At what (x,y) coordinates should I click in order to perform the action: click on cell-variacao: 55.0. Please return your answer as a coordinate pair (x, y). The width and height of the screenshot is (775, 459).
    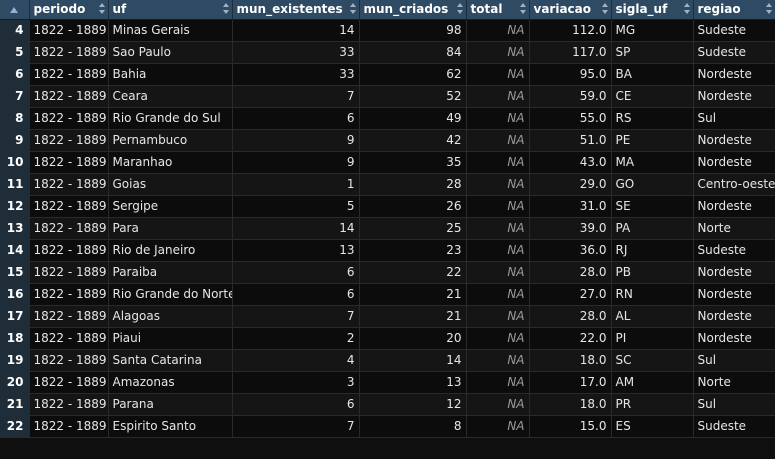
    Looking at the image, I should click on (570, 118).